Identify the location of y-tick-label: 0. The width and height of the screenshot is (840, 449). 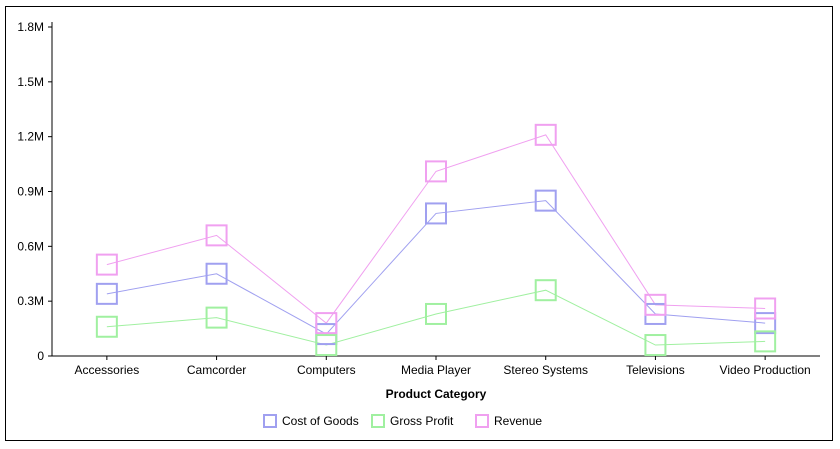
(40, 356).